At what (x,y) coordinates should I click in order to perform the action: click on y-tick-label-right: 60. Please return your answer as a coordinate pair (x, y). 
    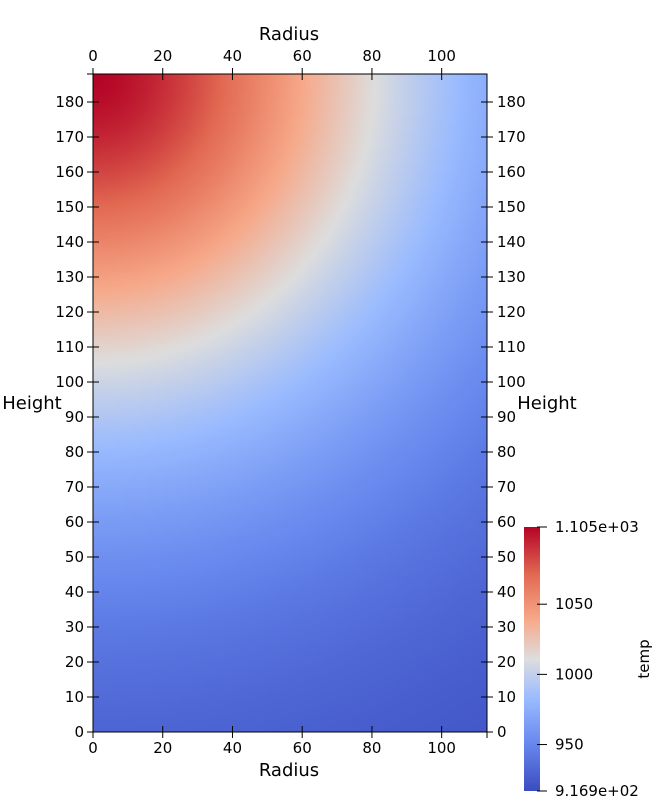
    Looking at the image, I should click on (506, 522).